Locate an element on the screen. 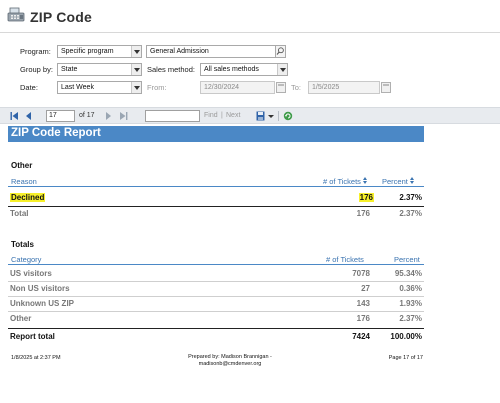 Image resolution: width=500 pixels, height=403 pixels. group-by-select: State is located at coordinates (99, 69).